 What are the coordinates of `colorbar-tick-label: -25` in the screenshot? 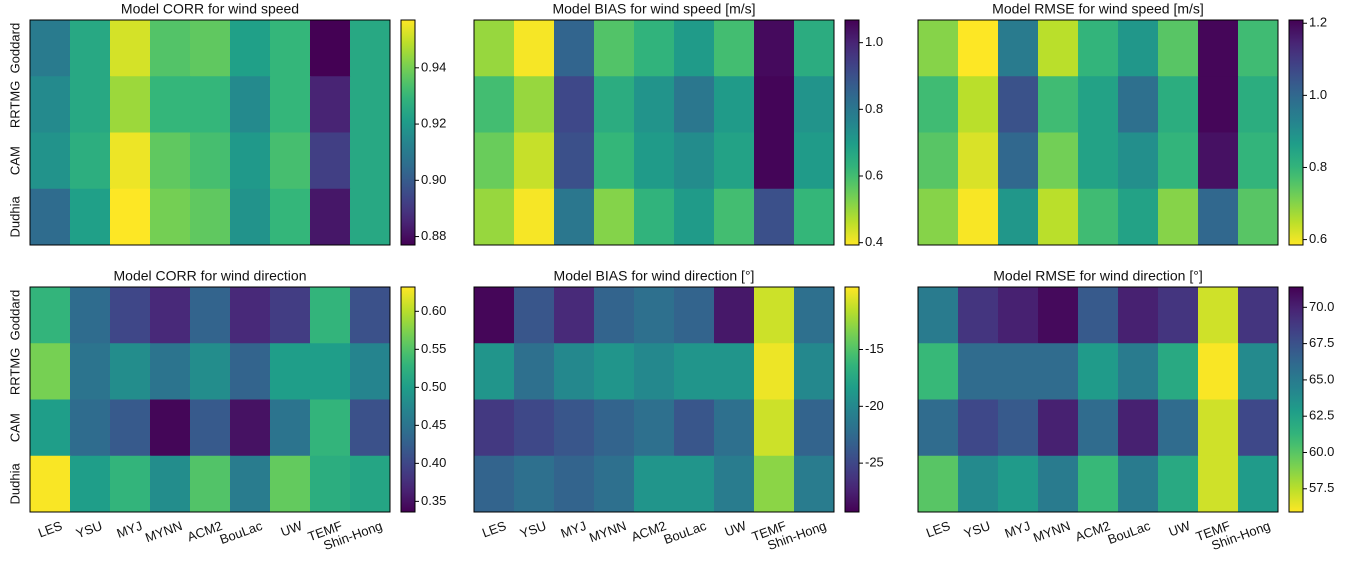 It's located at (874, 462).